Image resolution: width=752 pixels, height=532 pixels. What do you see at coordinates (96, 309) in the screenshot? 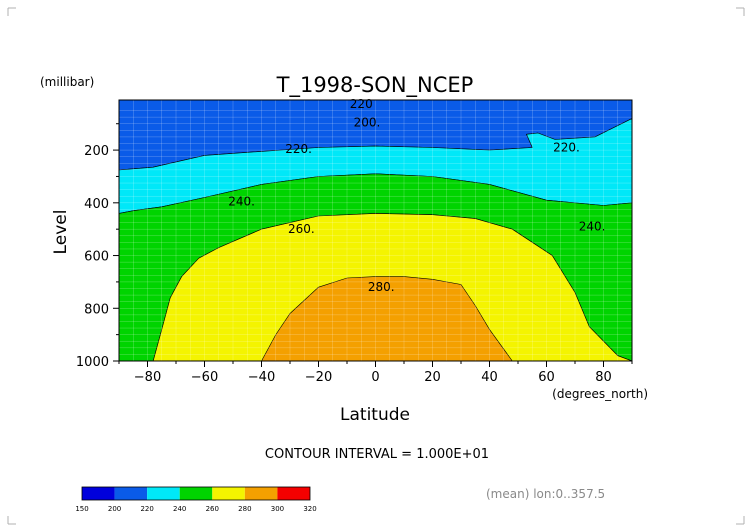
I see `y-tick-label: 800` at bounding box center [96, 309].